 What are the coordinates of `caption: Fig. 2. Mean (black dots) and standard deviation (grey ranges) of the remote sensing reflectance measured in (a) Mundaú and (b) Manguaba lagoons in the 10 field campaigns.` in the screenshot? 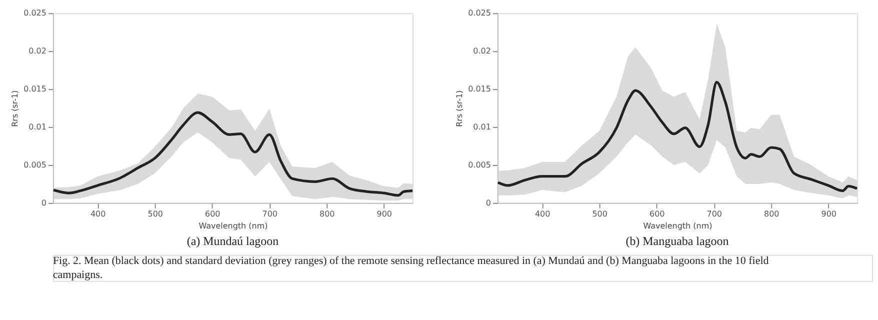 It's located at (411, 267).